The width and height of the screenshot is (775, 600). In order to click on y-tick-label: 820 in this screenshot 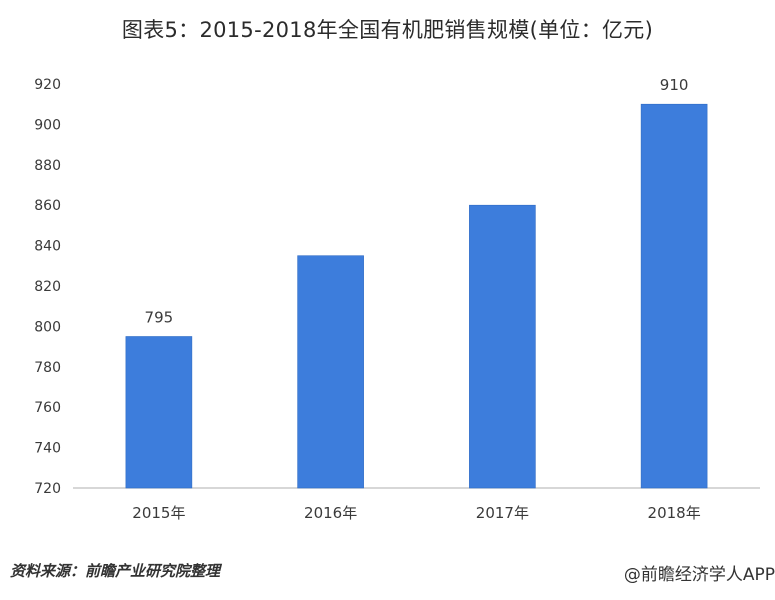, I will do `click(47, 287)`.